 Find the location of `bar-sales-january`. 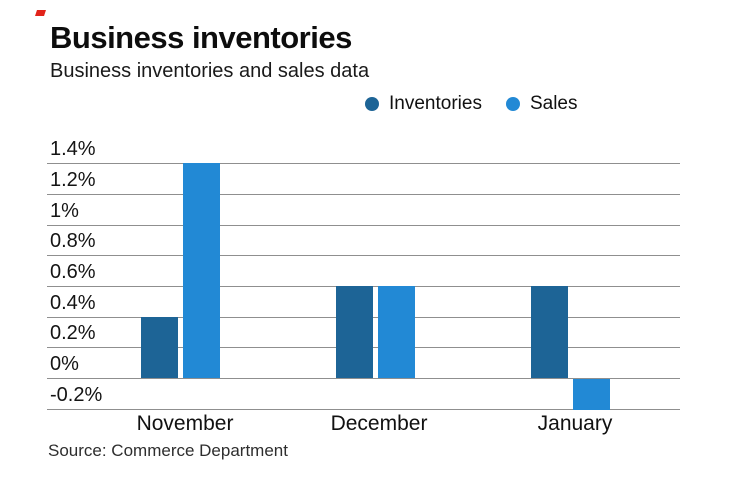

bar-sales-january is located at coordinates (591, 394).